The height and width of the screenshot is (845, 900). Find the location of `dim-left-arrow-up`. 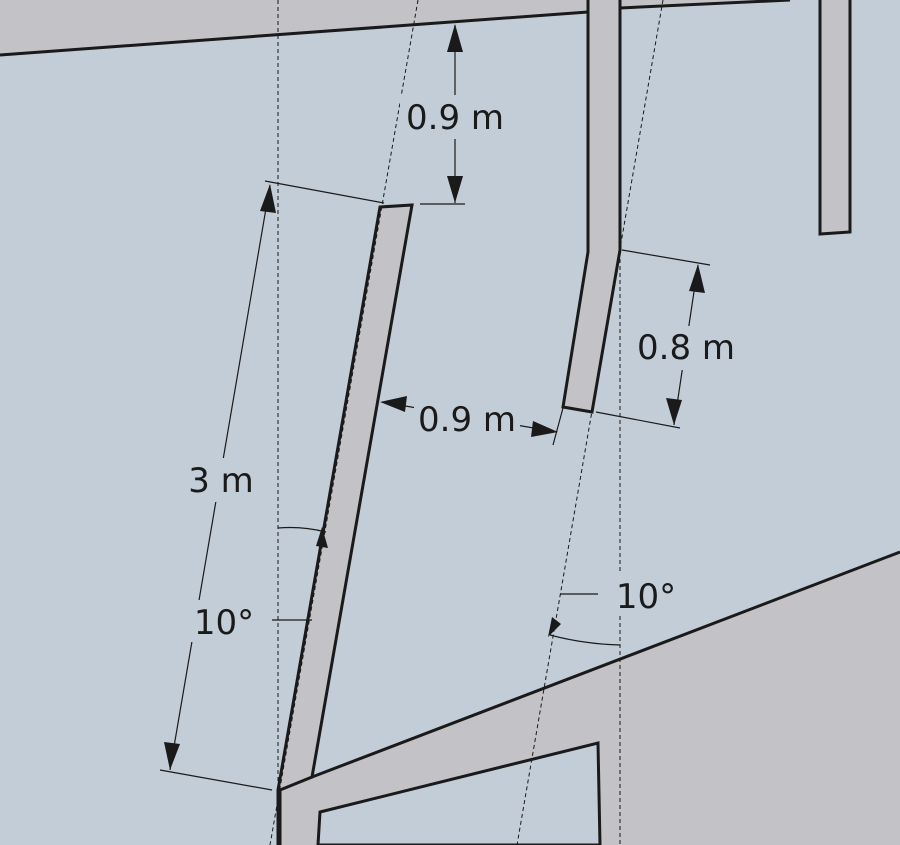

dim-left-arrow-up is located at coordinates (268, 198).